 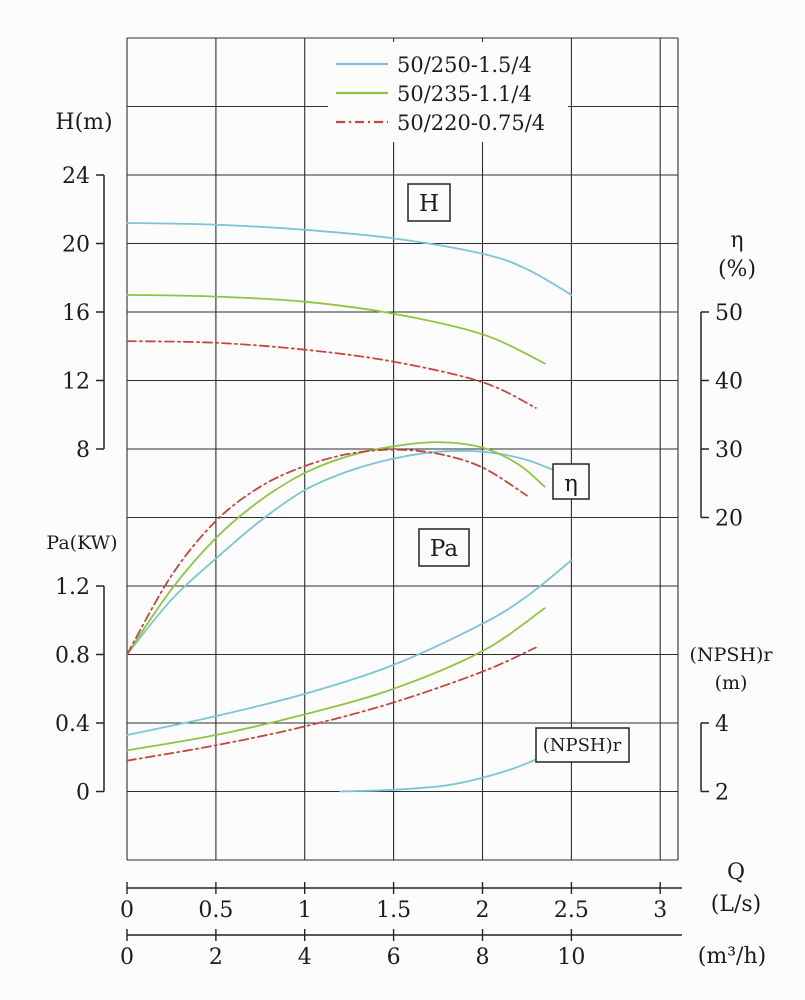 What do you see at coordinates (393, 910) in the screenshot?
I see `x-axis-ls-tick-label: 1.5` at bounding box center [393, 910].